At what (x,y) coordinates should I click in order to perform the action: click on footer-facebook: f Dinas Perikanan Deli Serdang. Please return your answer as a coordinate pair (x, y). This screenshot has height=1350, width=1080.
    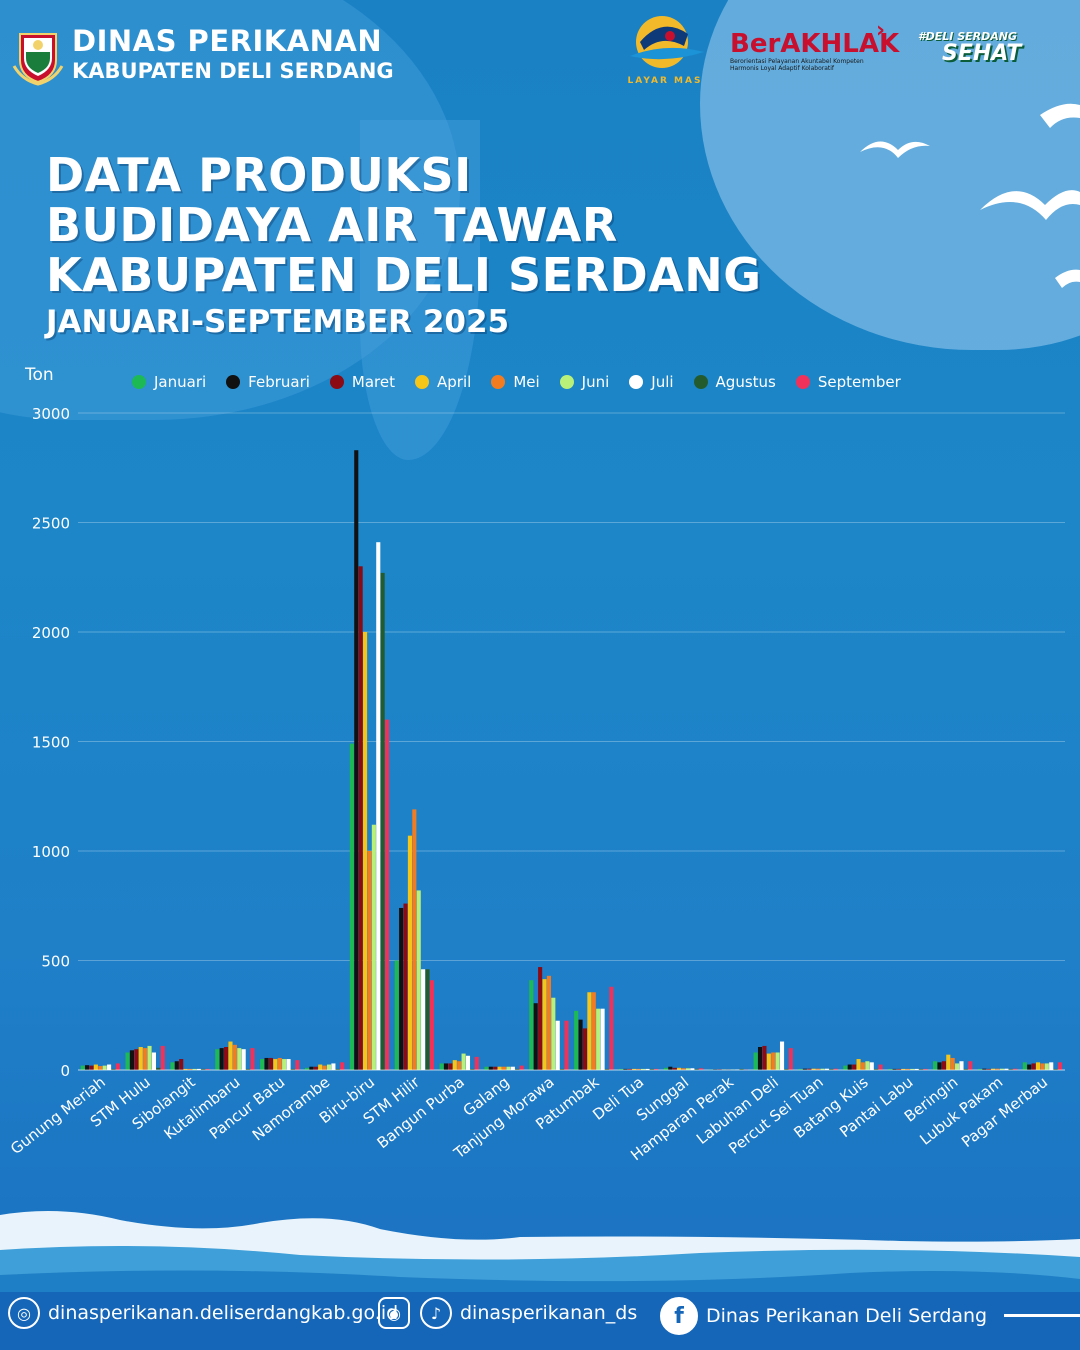
    Looking at the image, I should click on (823, 1316).